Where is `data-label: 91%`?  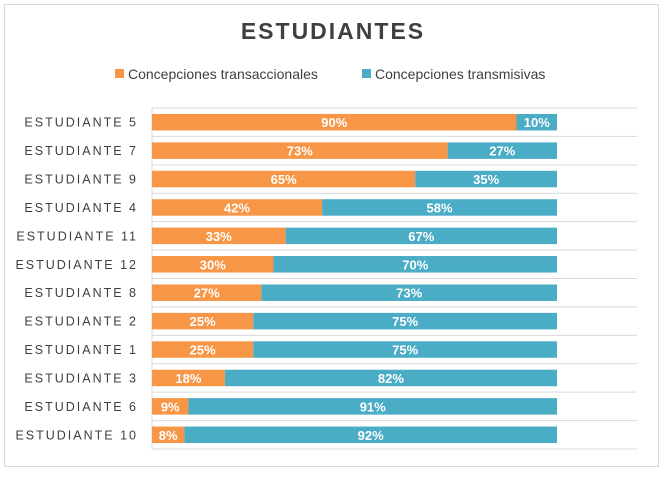
data-label: 91% is located at coordinates (373, 406).